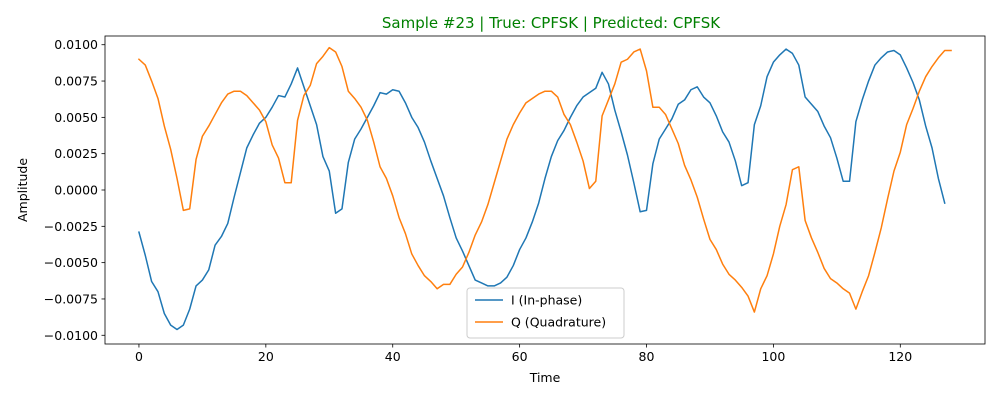 Image resolution: width=1000 pixels, height=400 pixels. I want to click on y-tick-label: −0.0100, so click(71, 335).